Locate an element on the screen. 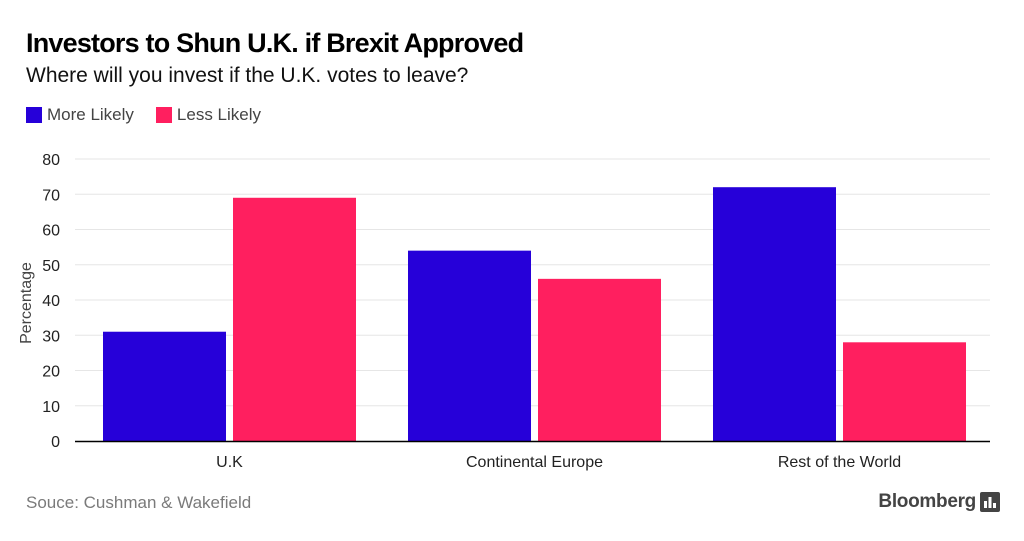 The height and width of the screenshot is (541, 1024). legend-item-more-likely: More Likely is located at coordinates (80, 115).